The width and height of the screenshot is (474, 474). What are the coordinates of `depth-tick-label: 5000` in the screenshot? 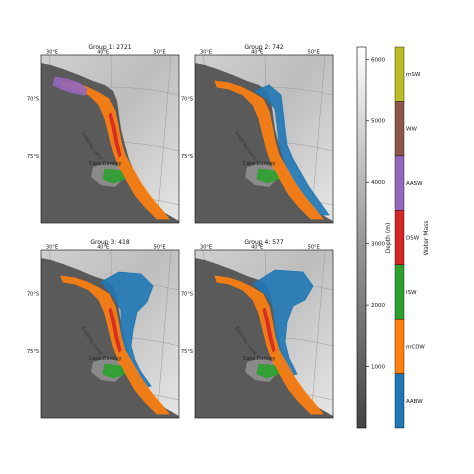 It's located at (378, 122).